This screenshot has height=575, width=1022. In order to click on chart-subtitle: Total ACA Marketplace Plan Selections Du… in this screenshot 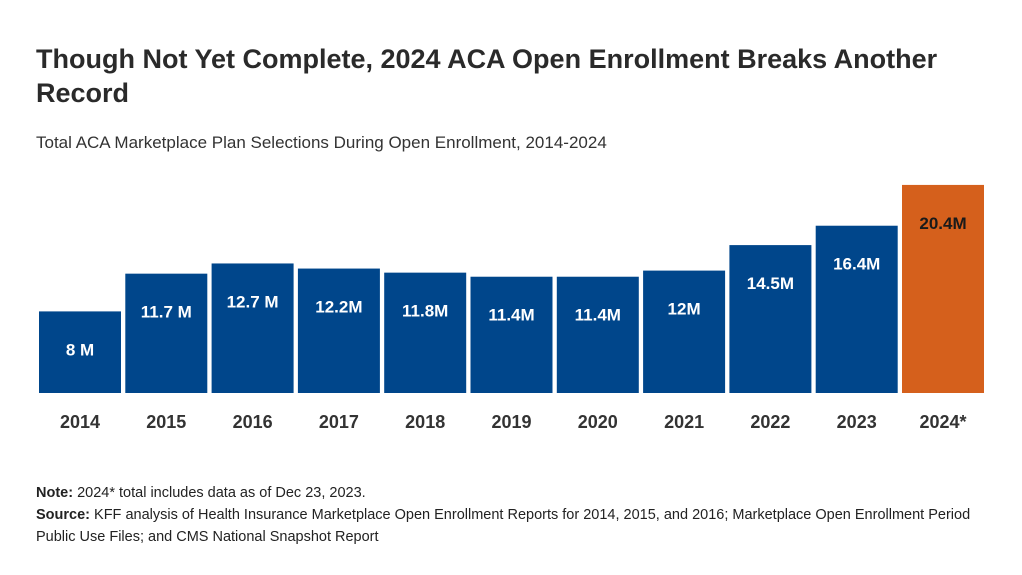, I will do `click(321, 142)`.